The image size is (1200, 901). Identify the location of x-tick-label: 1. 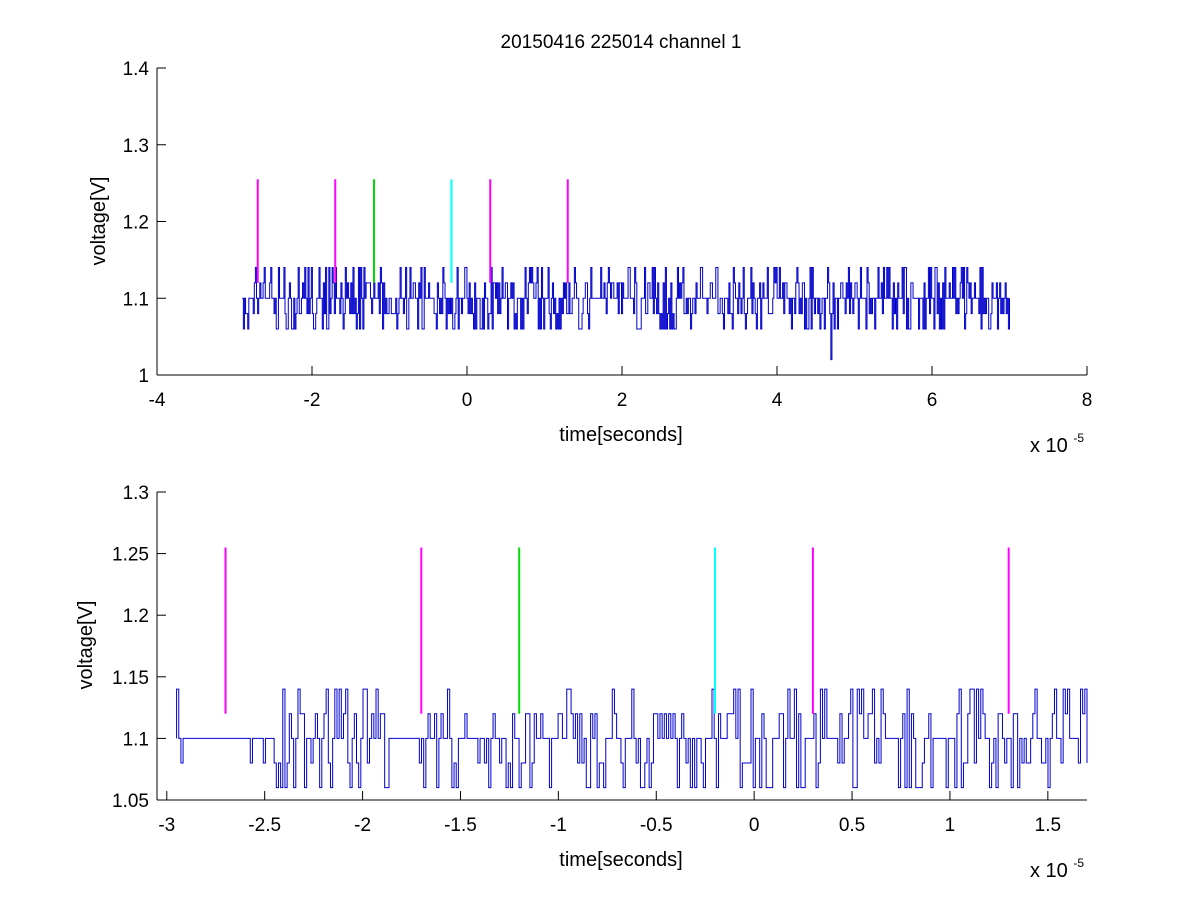
(950, 825).